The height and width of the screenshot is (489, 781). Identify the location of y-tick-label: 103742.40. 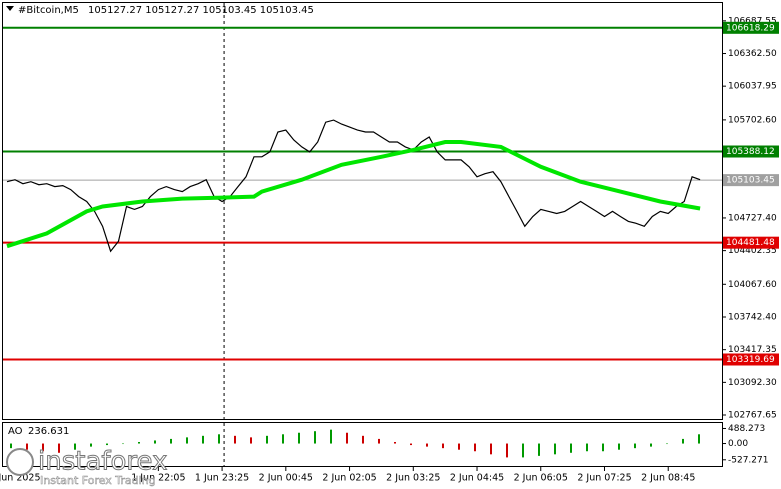
(752, 317).